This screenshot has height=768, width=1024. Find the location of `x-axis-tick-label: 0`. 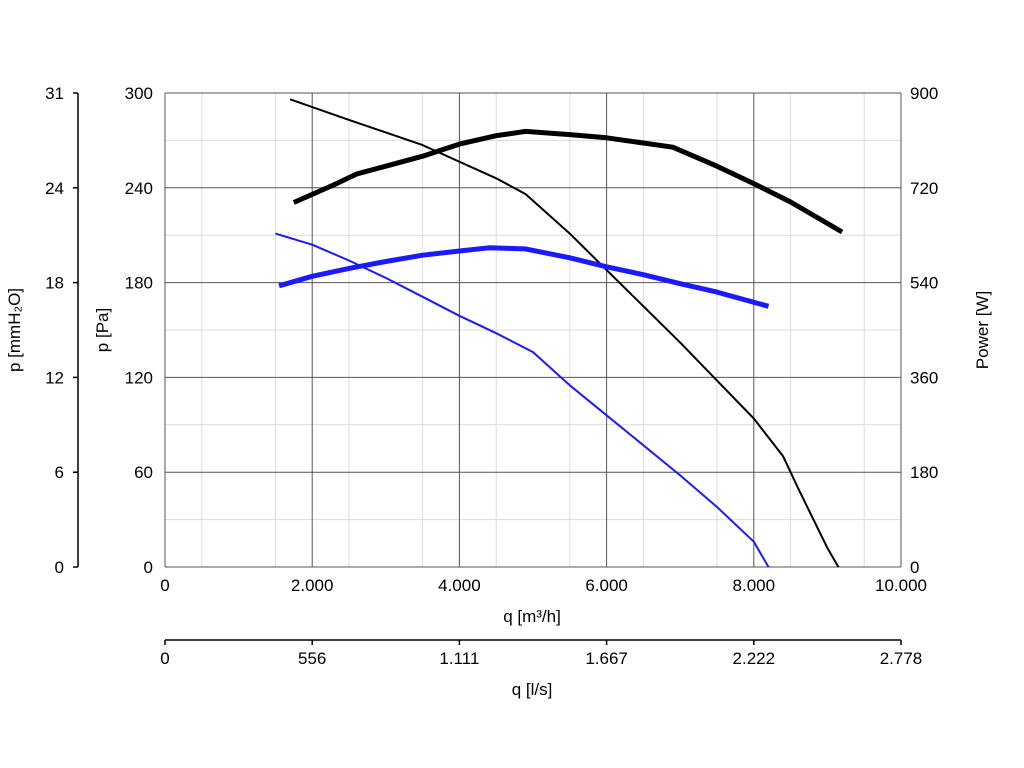

x-axis-tick-label: 0 is located at coordinates (164, 585).